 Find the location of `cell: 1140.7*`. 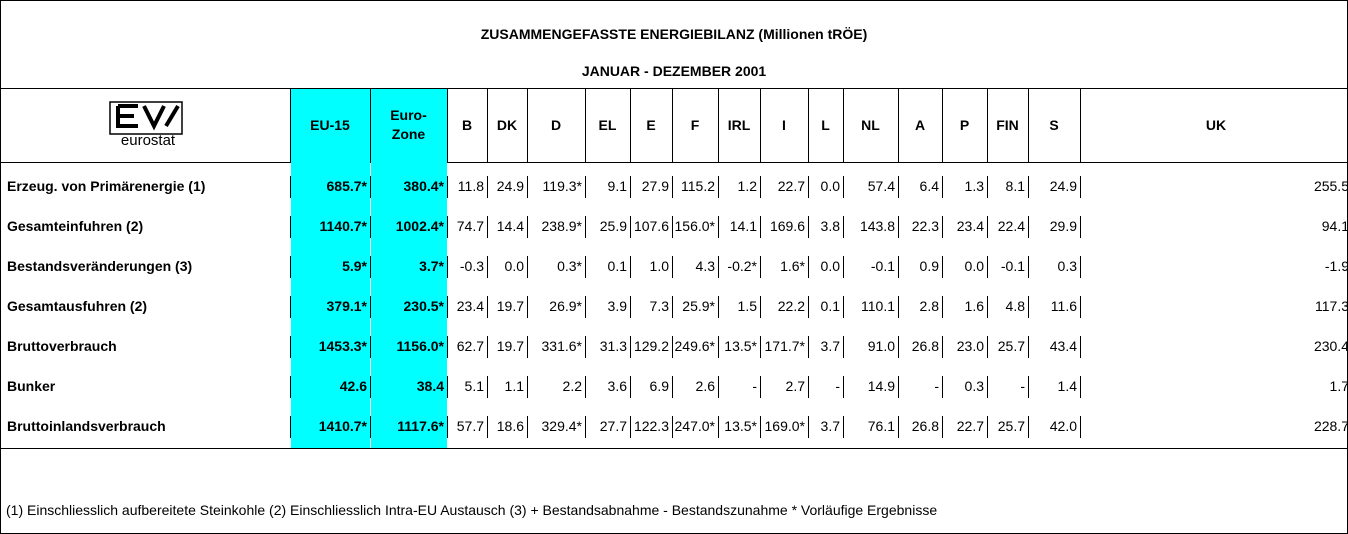

cell: 1140.7* is located at coordinates (343, 226).